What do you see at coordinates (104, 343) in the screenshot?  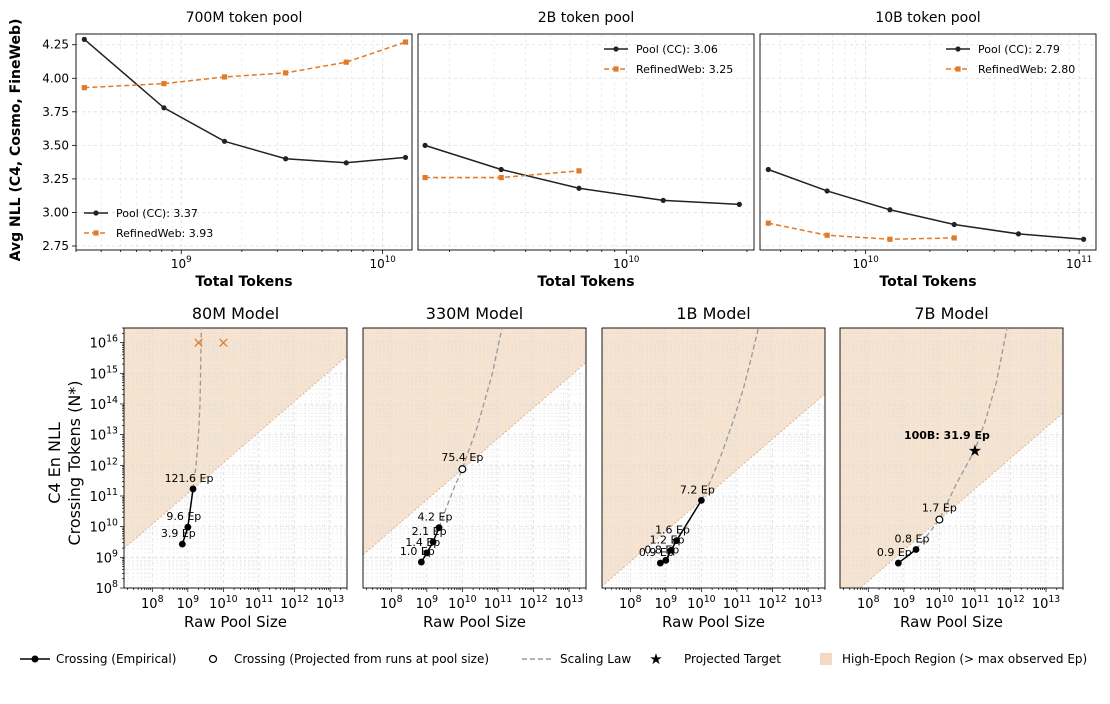 I see `y-tick-label: 1016` at bounding box center [104, 343].